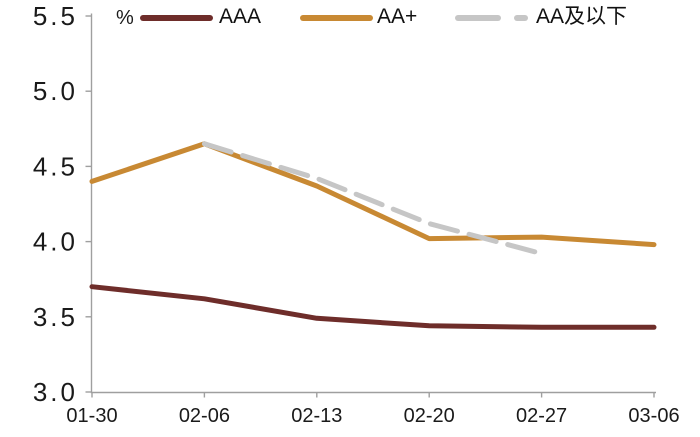  I want to click on y-axis-tick-label: 3.5, so click(55, 317).